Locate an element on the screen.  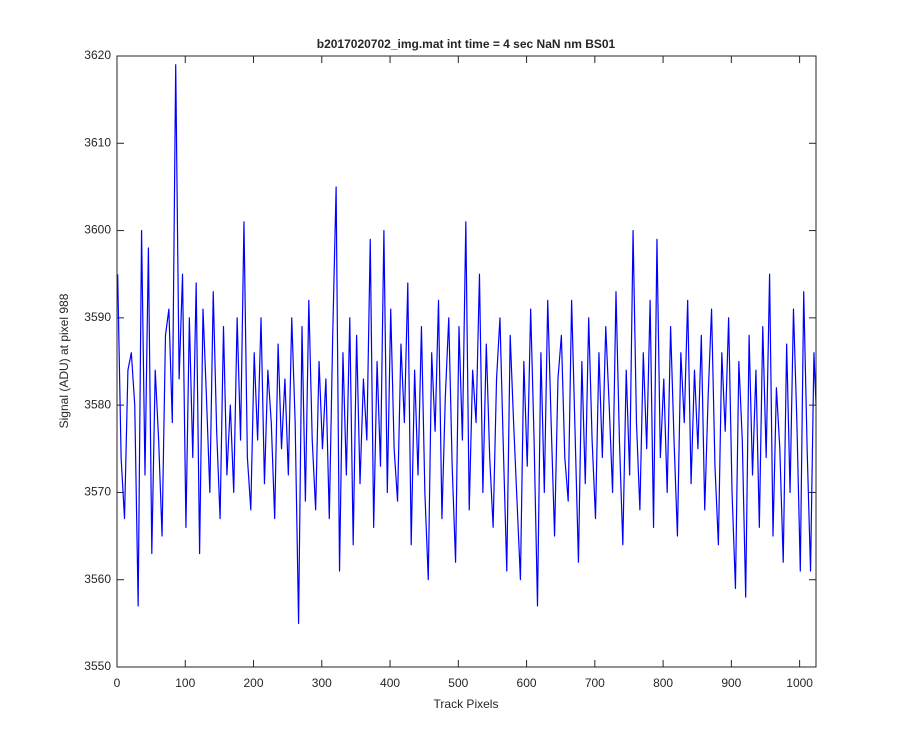
x-tick-label: 0 is located at coordinates (117, 683).